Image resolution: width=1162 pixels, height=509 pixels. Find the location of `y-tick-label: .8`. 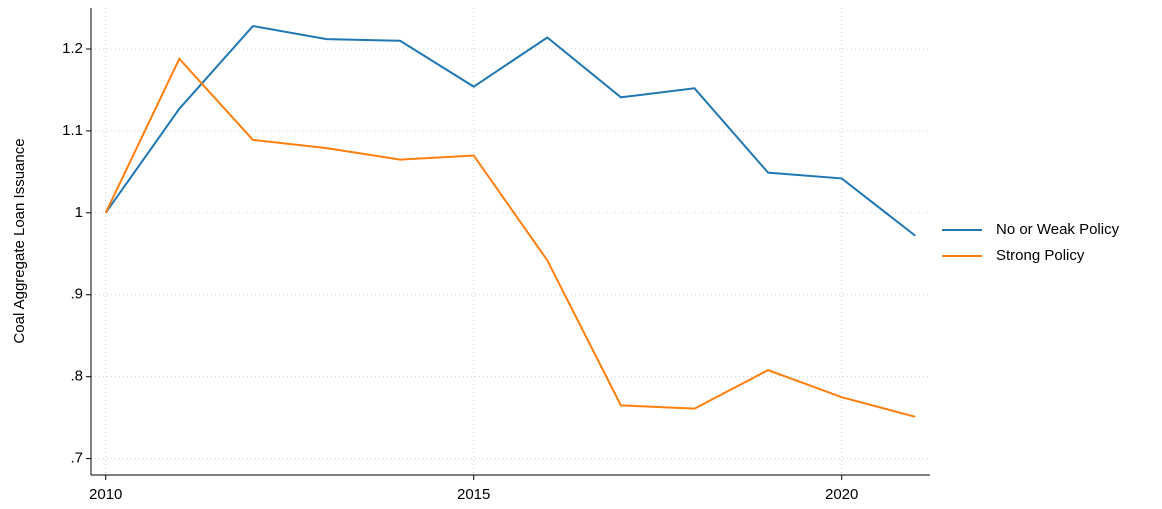

y-tick-label: .8 is located at coordinates (76, 376).